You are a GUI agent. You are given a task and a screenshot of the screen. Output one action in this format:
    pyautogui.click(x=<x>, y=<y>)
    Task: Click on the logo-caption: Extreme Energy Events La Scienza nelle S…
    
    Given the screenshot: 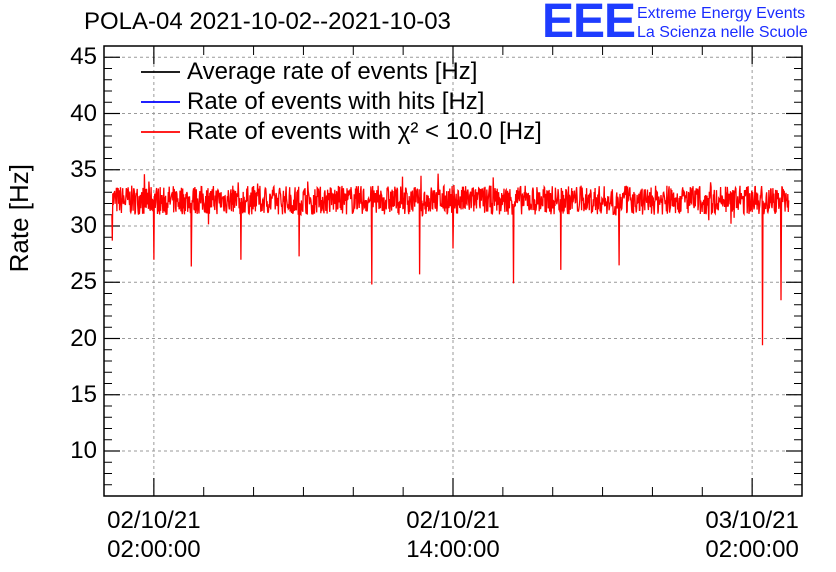 What is the action you would take?
    pyautogui.click(x=722, y=23)
    